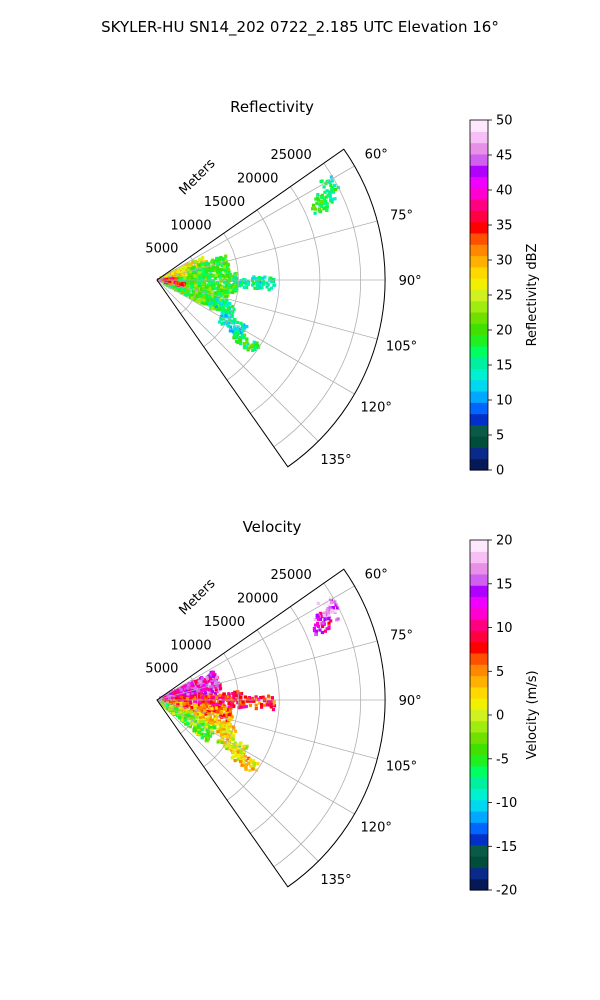 The height and width of the screenshot is (1000, 600). What do you see at coordinates (504, 628) in the screenshot?
I see `colorbar-tick-label: 10` at bounding box center [504, 628].